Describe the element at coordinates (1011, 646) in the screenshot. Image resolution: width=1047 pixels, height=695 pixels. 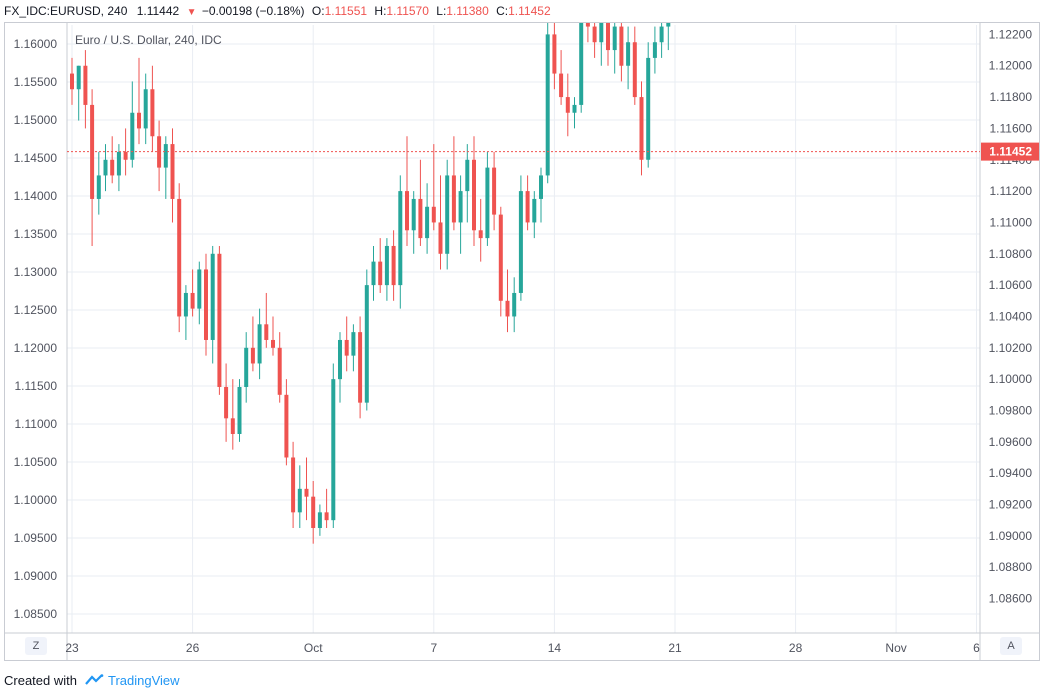
I see `auto-scale-button: A` at that location.